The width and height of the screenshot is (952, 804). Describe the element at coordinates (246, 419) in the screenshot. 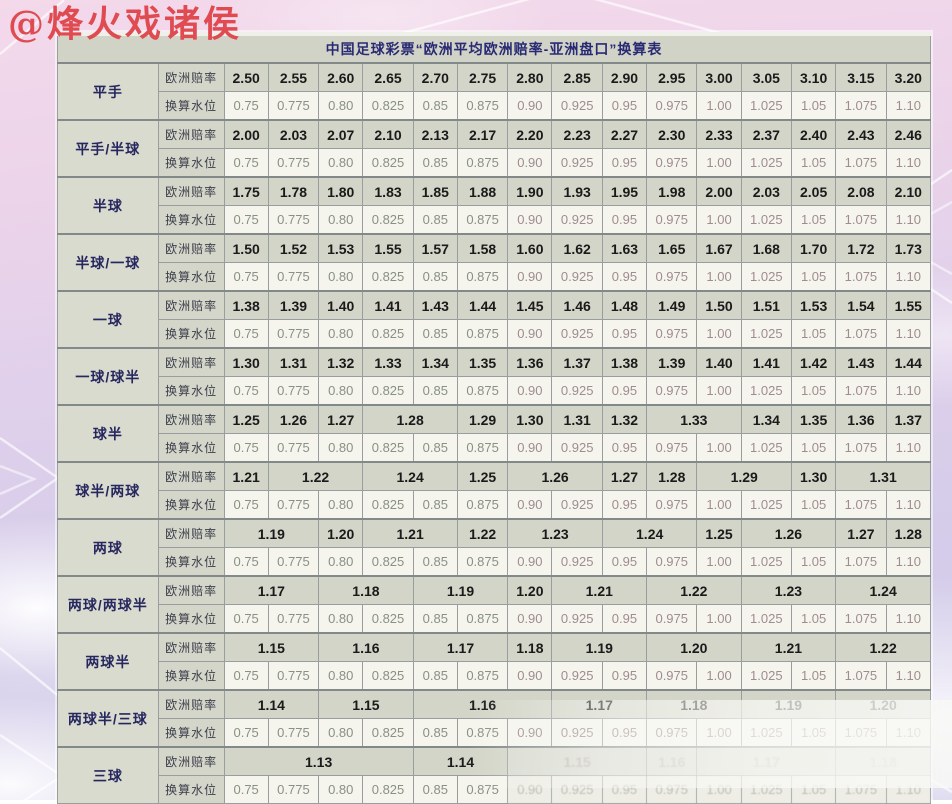

I see `odds-value-cell: 1.25` at that location.